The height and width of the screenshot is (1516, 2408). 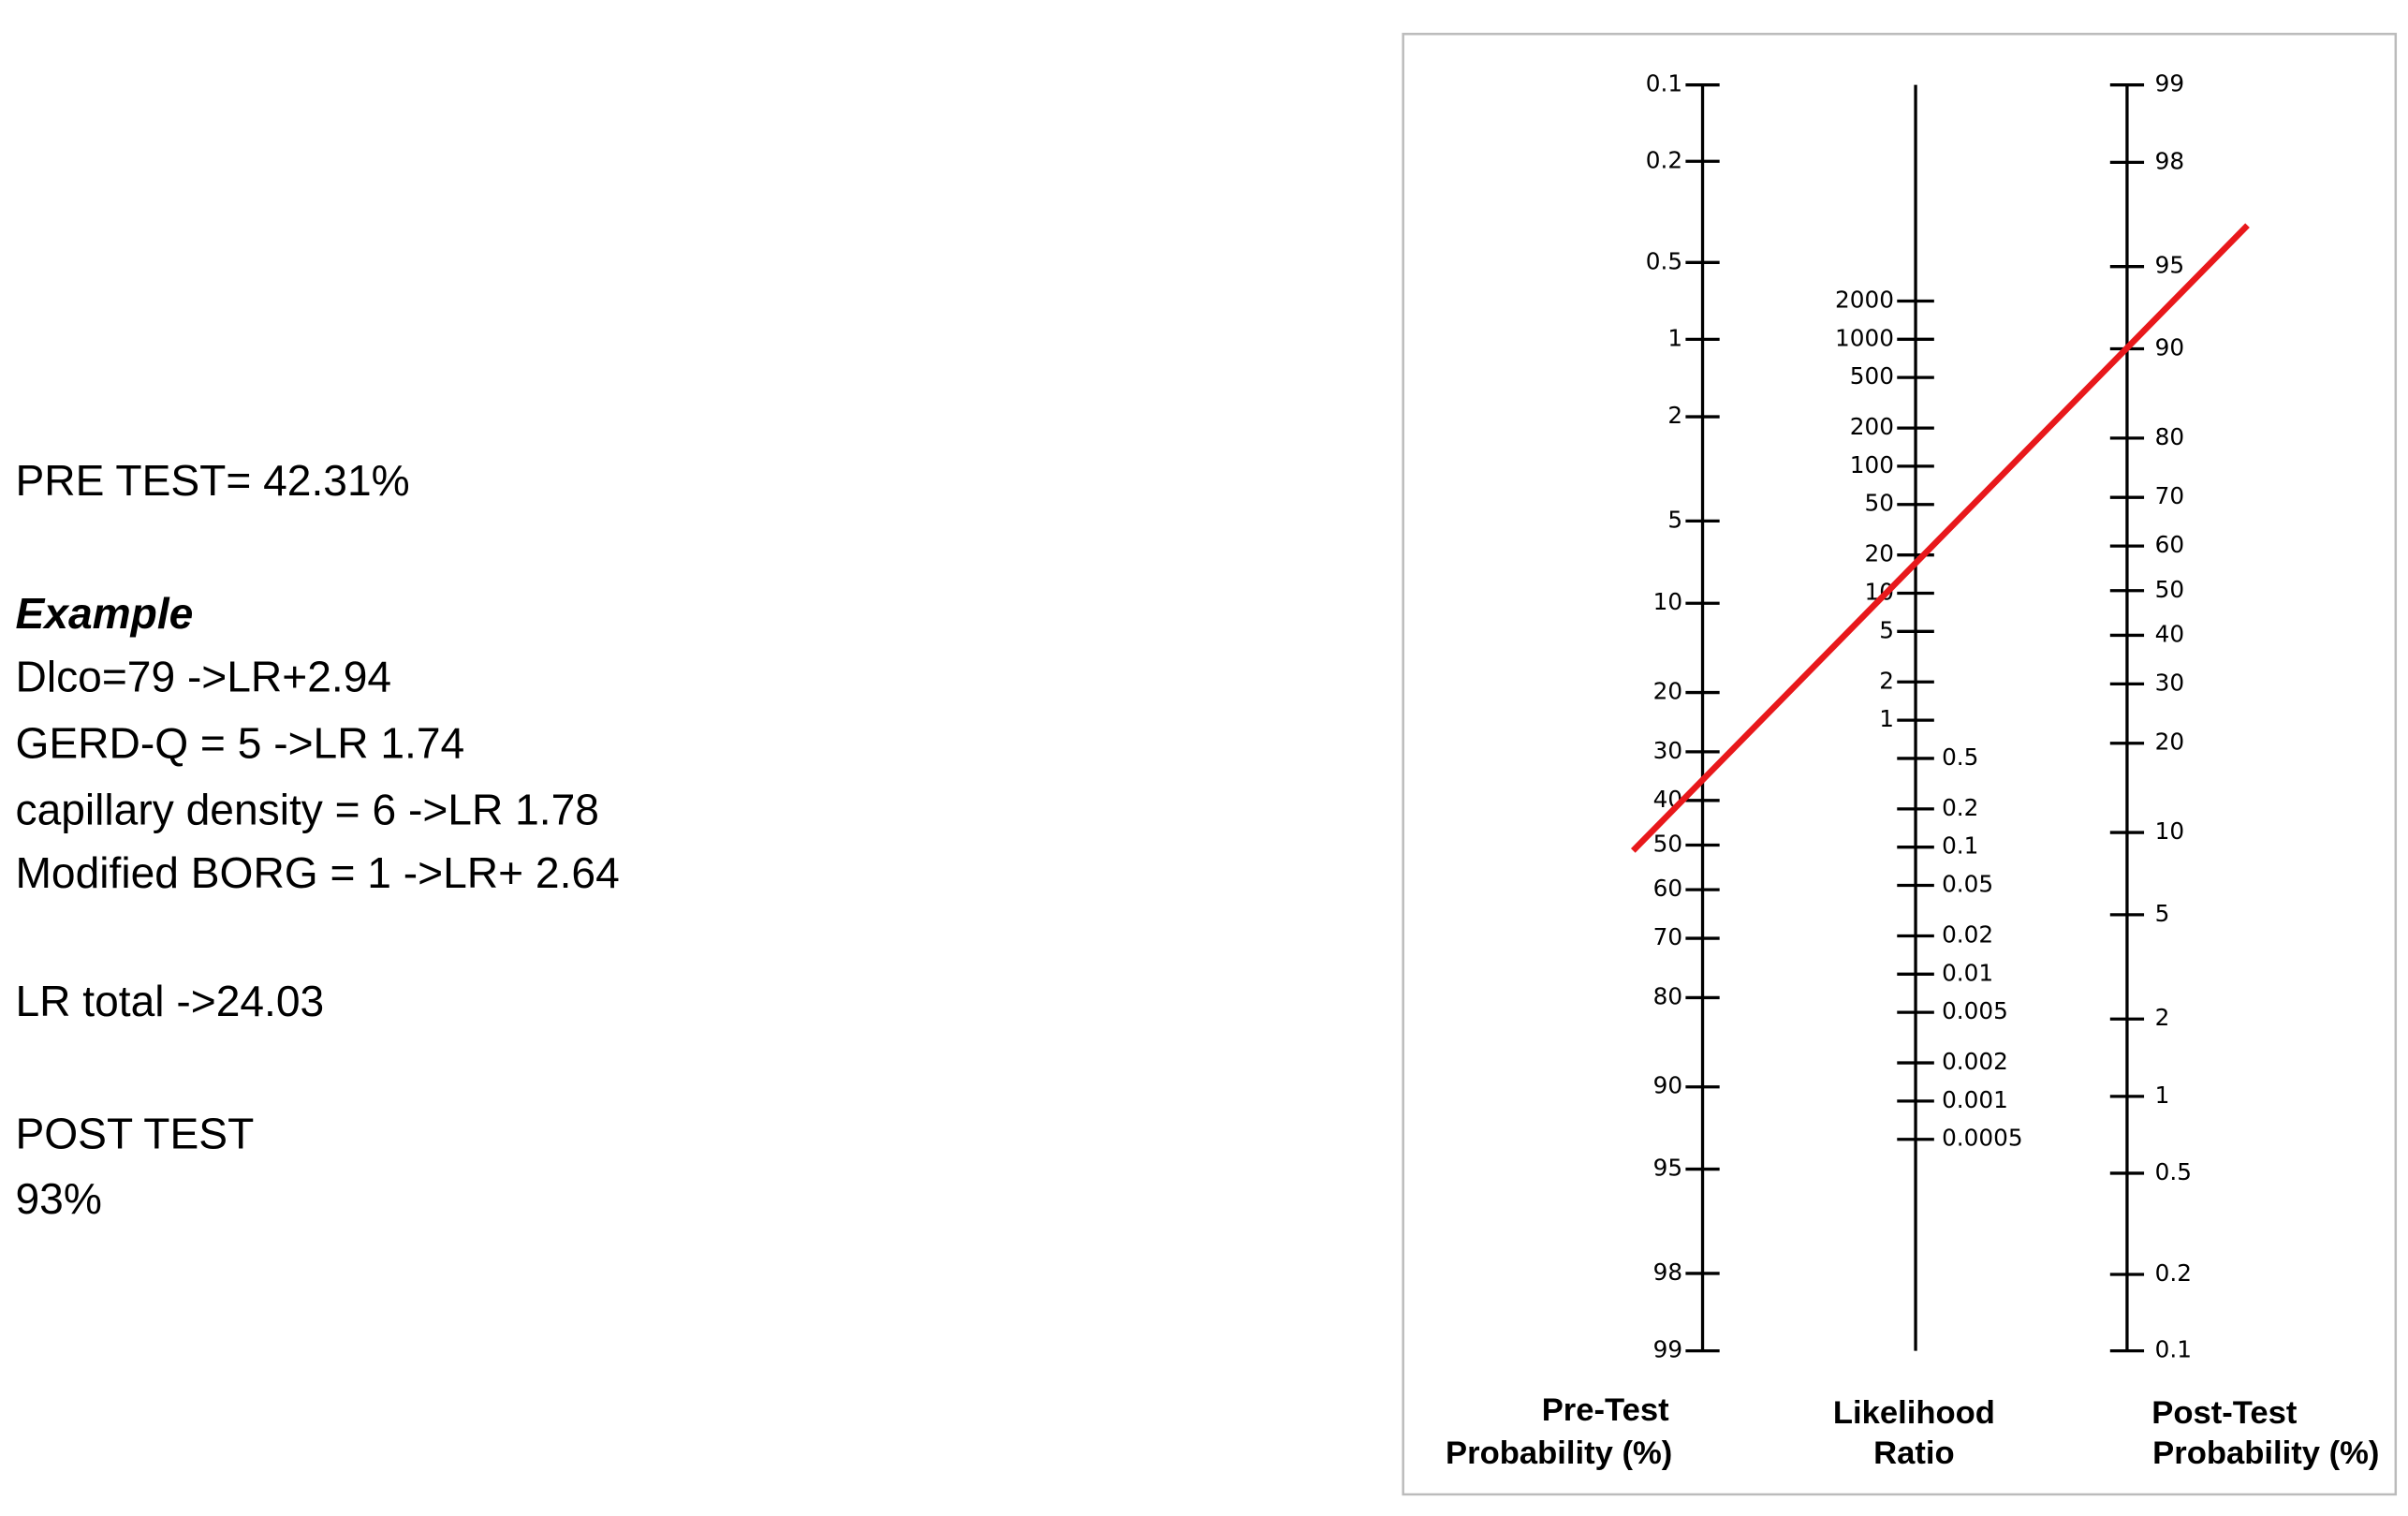 What do you see at coordinates (2224, 1413) in the screenshot?
I see `axis-title: Post-Test` at bounding box center [2224, 1413].